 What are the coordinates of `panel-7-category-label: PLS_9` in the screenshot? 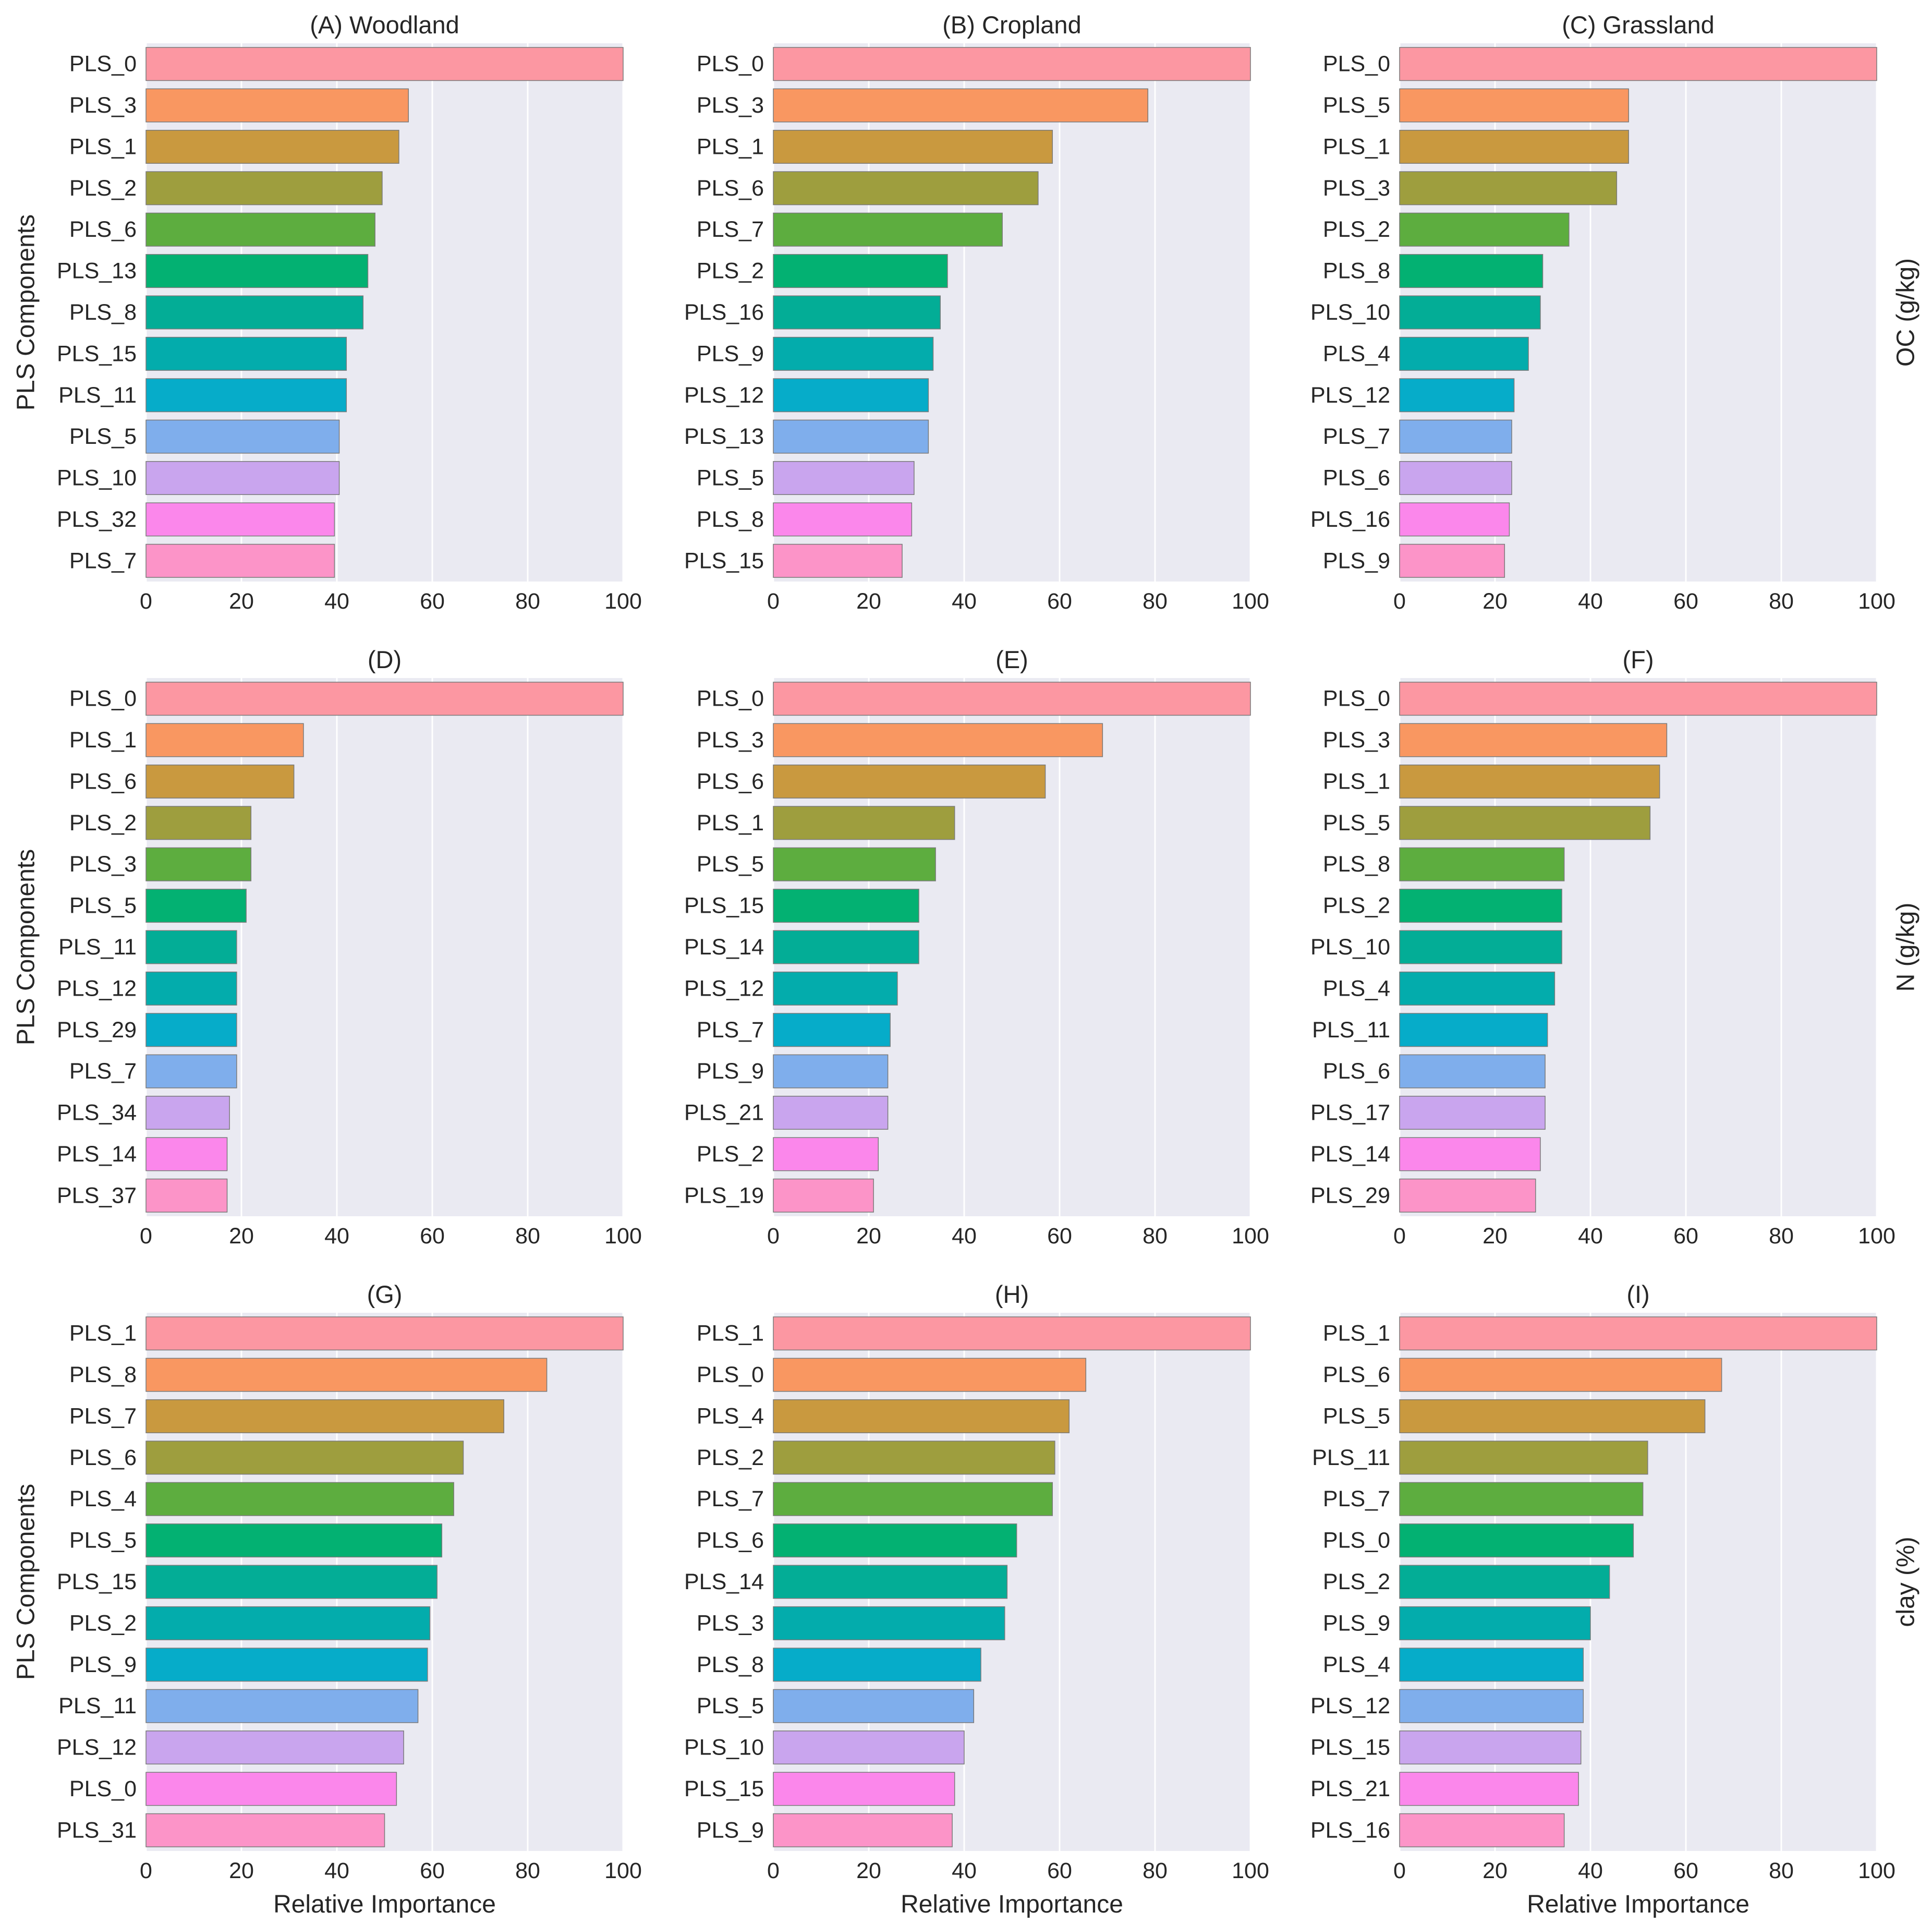 It's located at (730, 1830).